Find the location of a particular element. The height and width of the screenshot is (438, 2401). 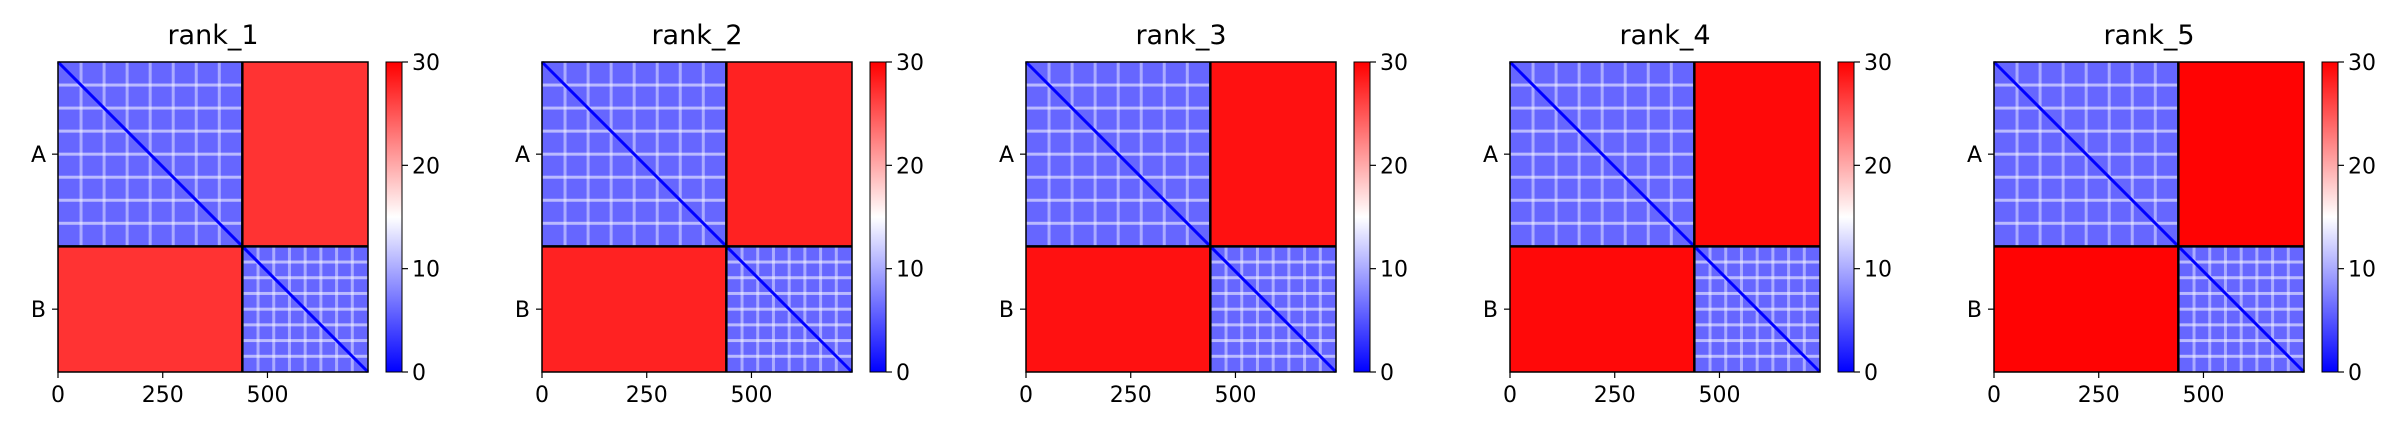

chain-label: B is located at coordinates (38, 310).